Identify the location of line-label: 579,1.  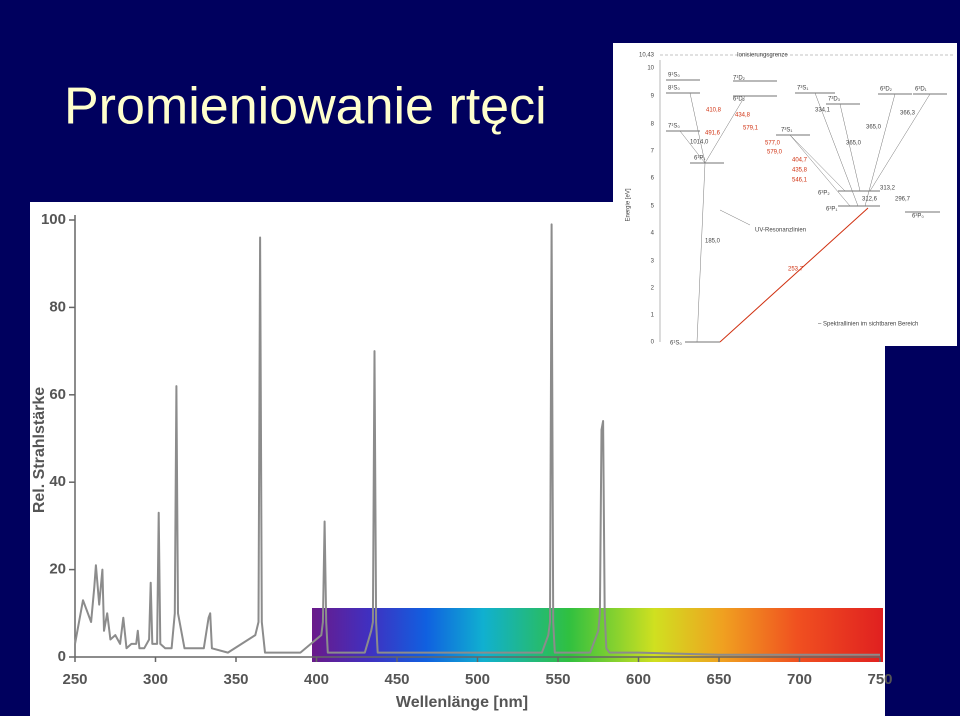
(751, 129).